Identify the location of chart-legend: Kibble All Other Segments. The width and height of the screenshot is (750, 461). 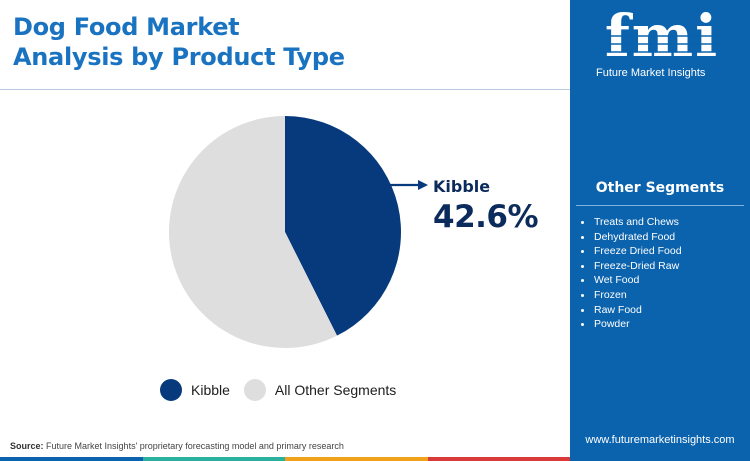
(285, 390).